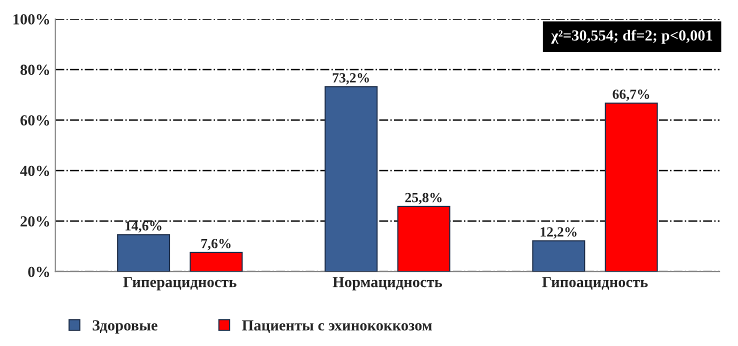 The width and height of the screenshot is (738, 346). I want to click on y-tick-label: 40%, so click(35, 171).